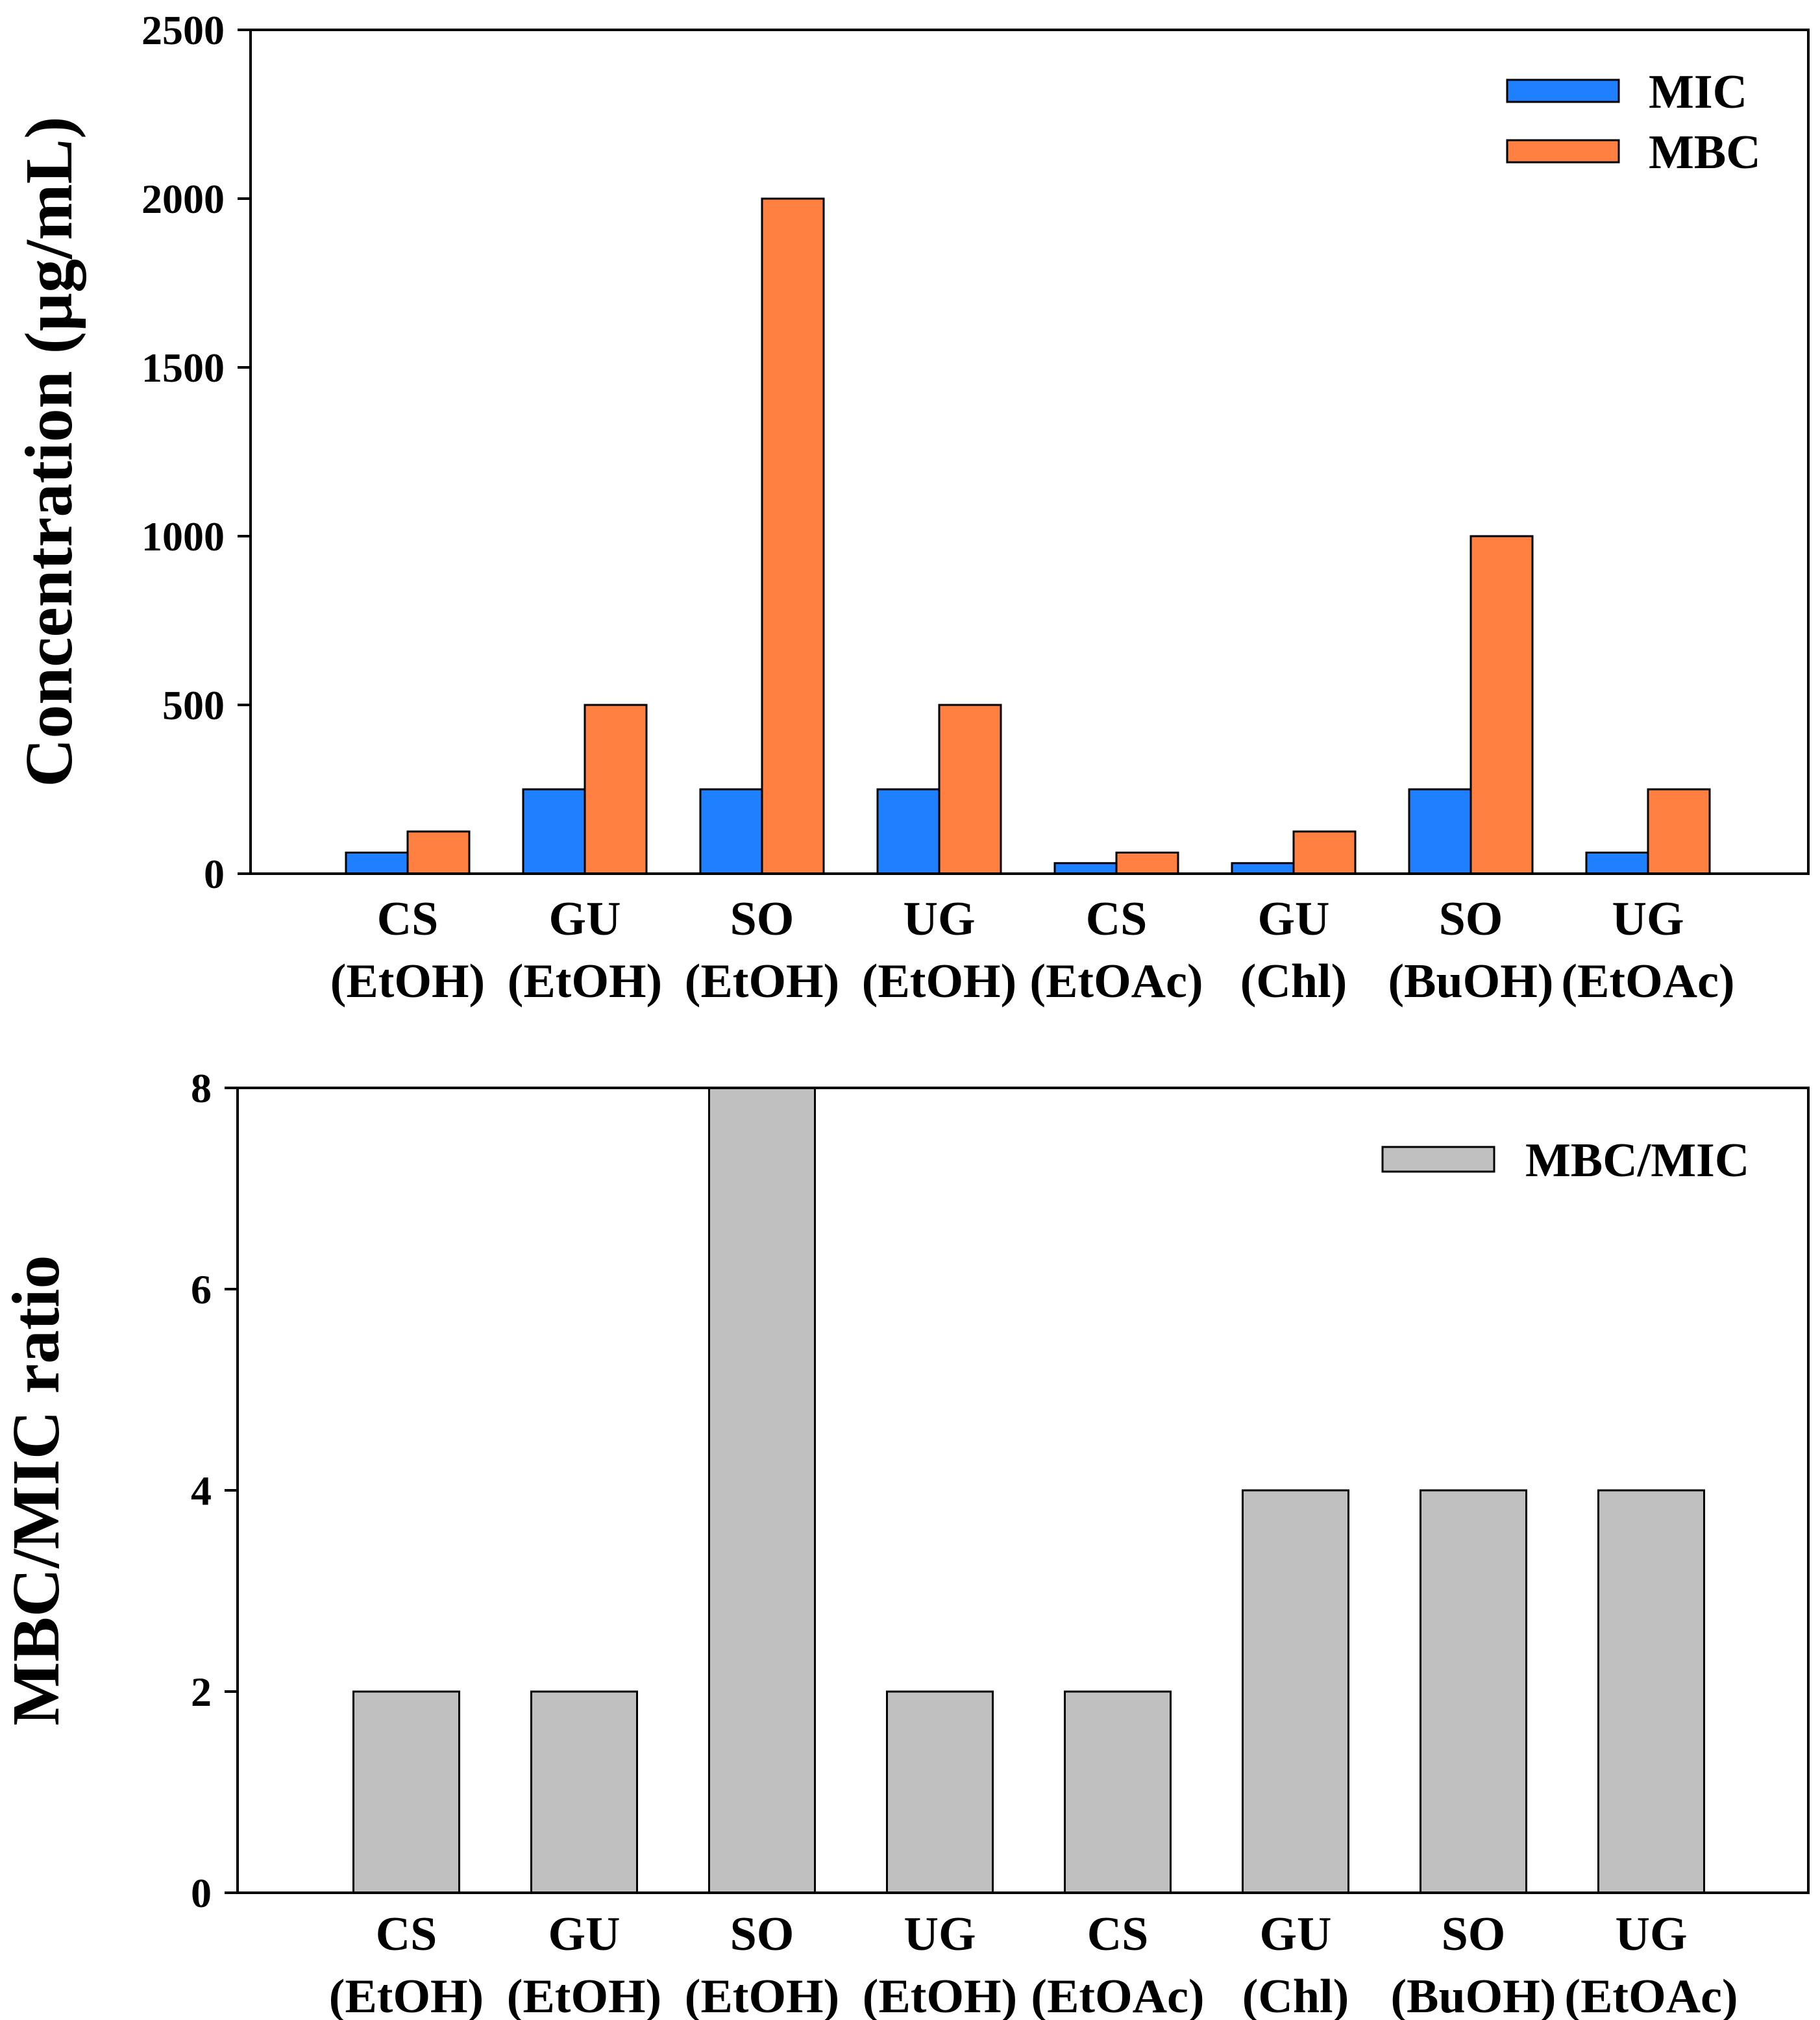  What do you see at coordinates (183, 199) in the screenshot?
I see `y-tick-label: 2000` at bounding box center [183, 199].